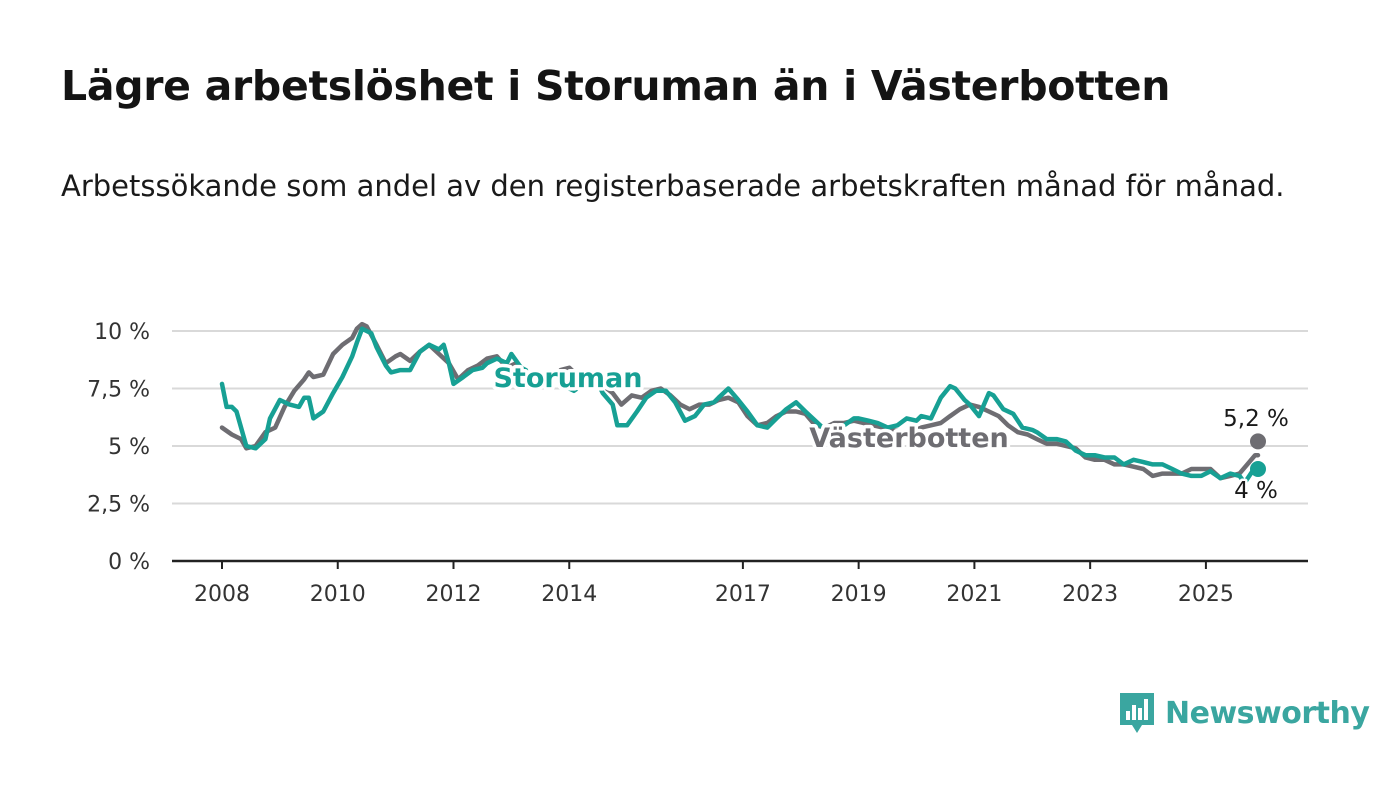  What do you see at coordinates (743, 594) in the screenshot?
I see `x-tick-label: 2017` at bounding box center [743, 594].